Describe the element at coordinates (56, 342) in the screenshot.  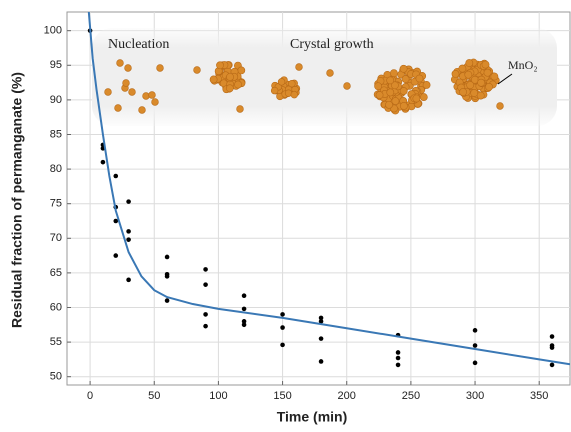
I see `y-tick-label: 55` at that location.